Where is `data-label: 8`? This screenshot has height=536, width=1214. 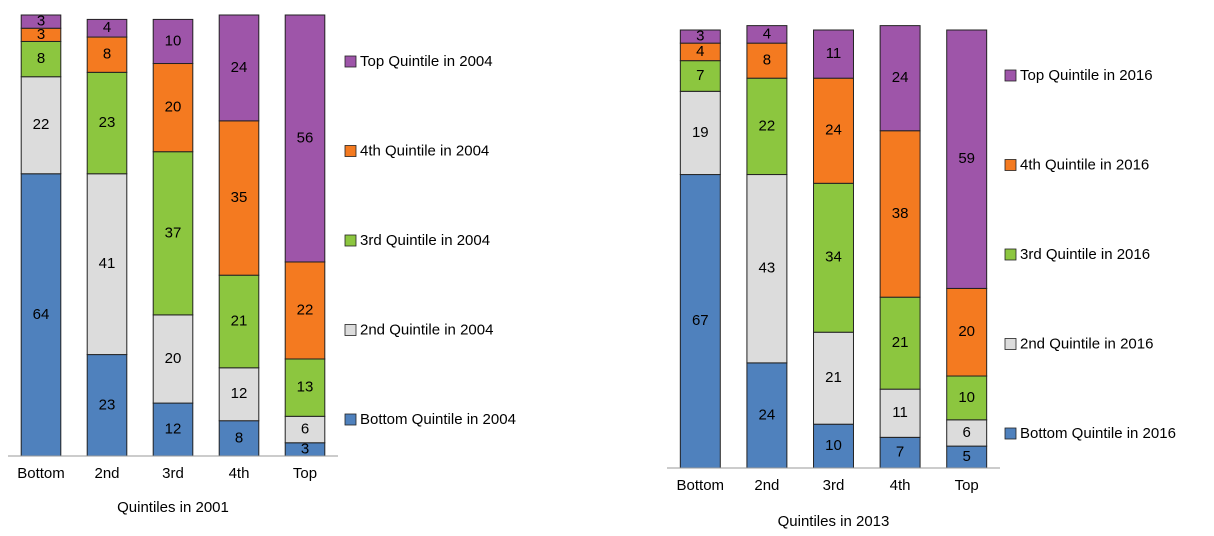
data-label: 8 is located at coordinates (41, 58).